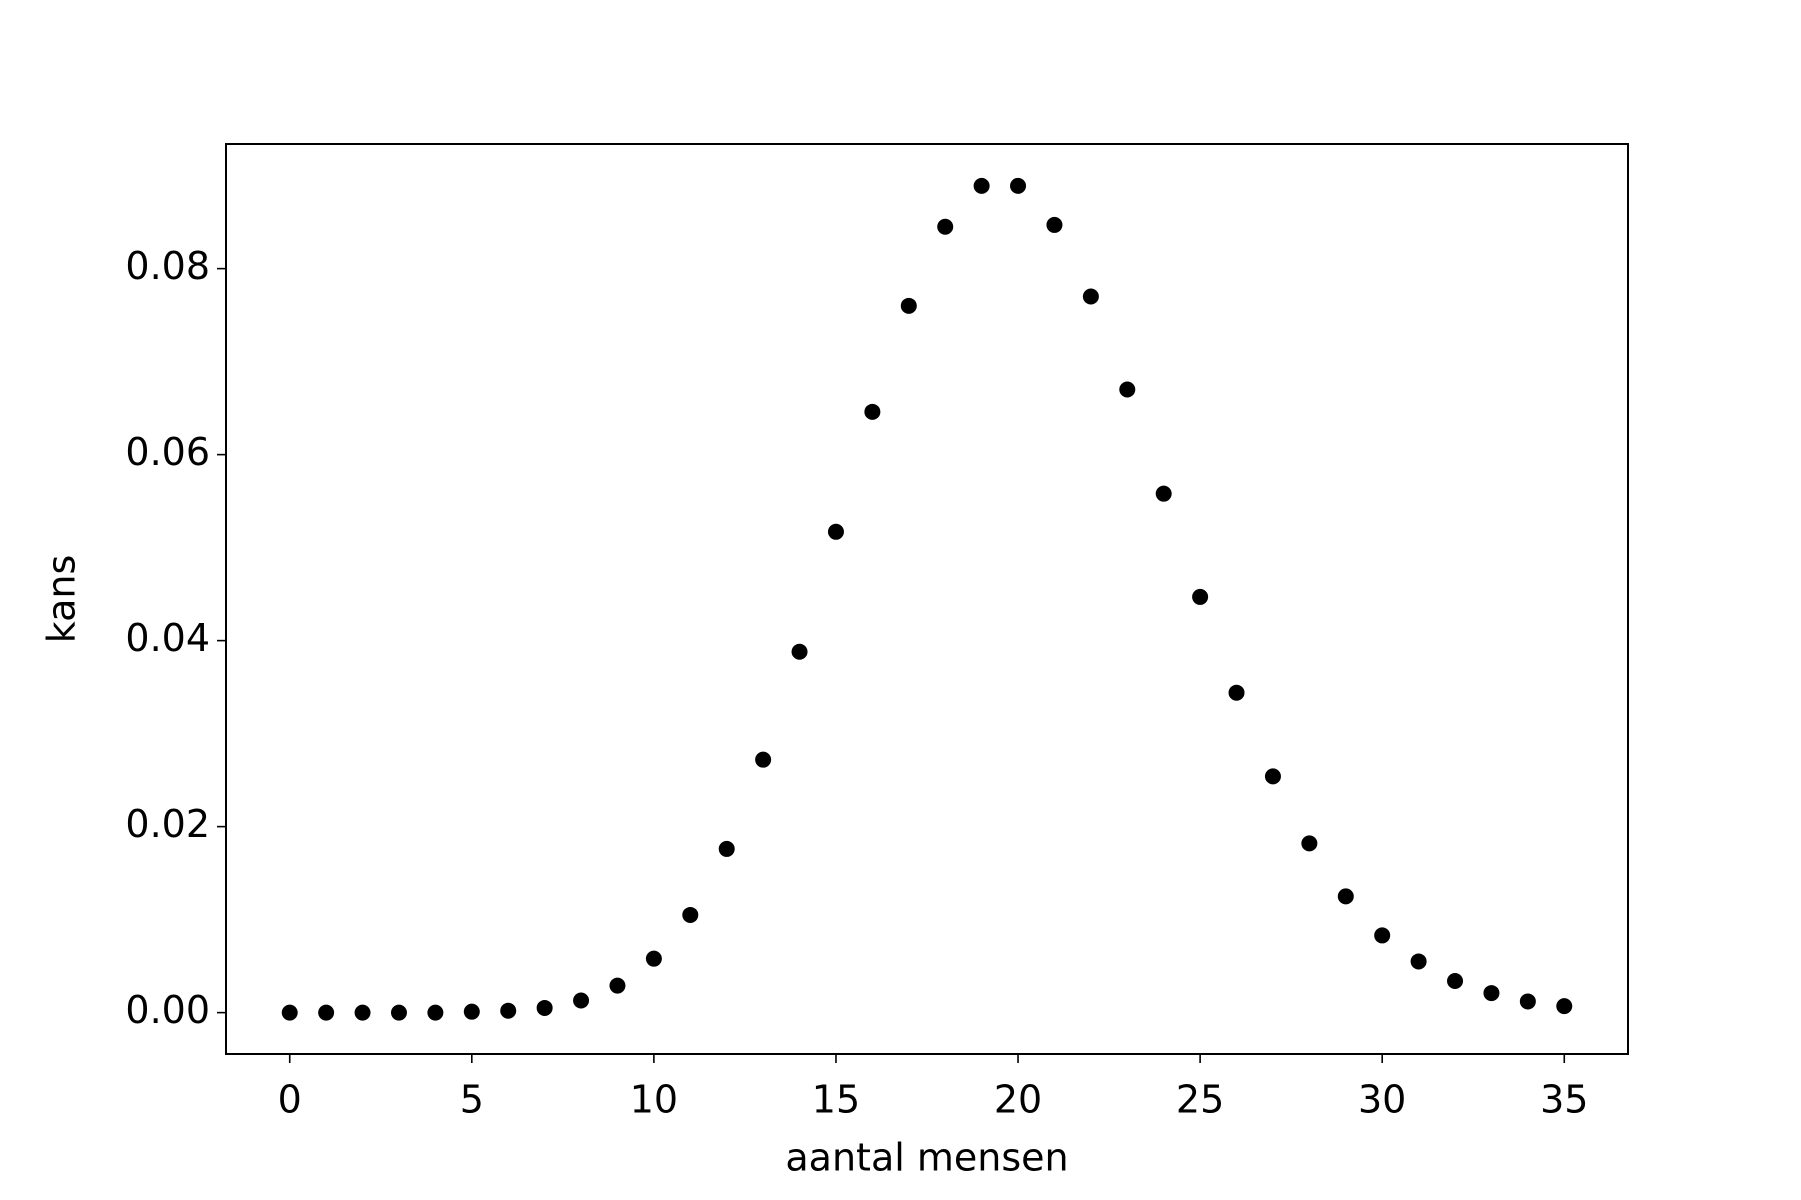 The height and width of the screenshot is (1200, 1801). I want to click on x-tick-label: 35, so click(1564, 1100).